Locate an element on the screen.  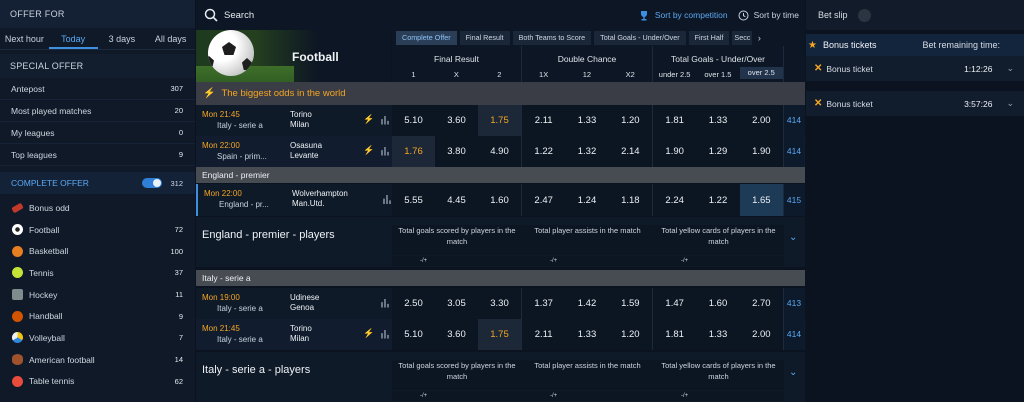
bet-slip-header: Bet slip is located at coordinates (915, 15).